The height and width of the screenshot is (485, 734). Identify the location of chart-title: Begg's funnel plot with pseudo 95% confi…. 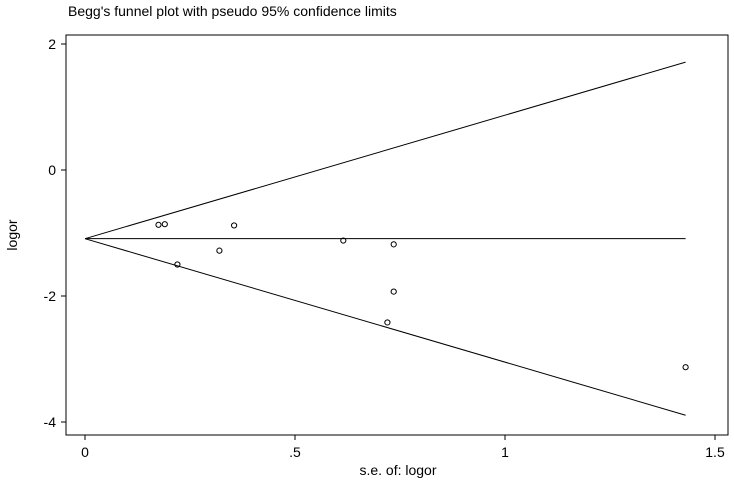
(232, 11).